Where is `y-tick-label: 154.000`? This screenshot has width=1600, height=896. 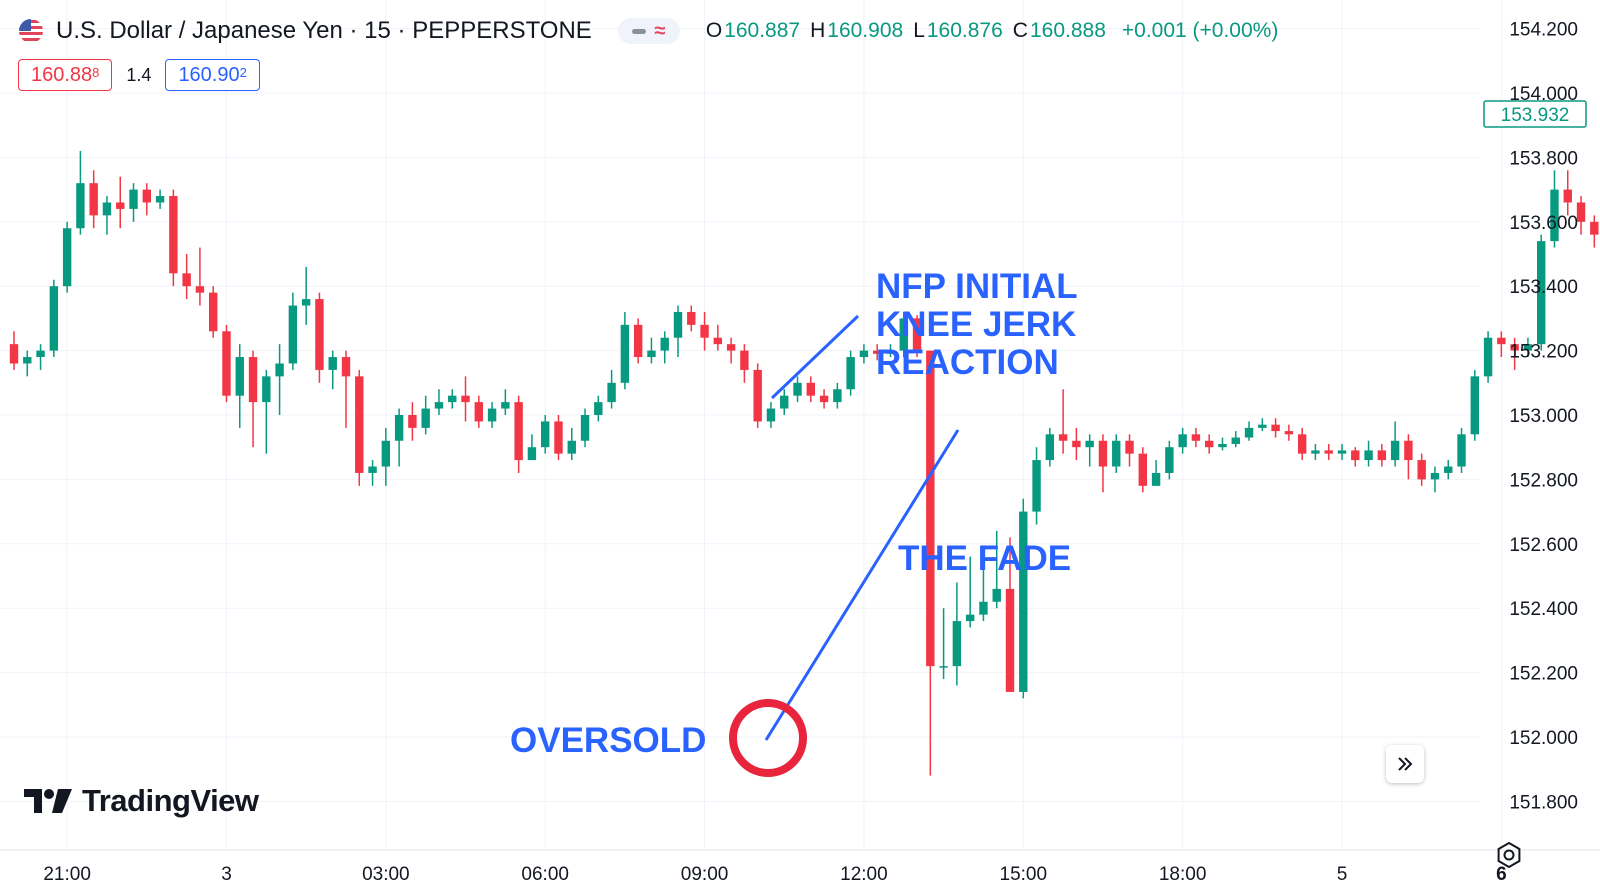 y-tick-label: 154.000 is located at coordinates (1543, 94).